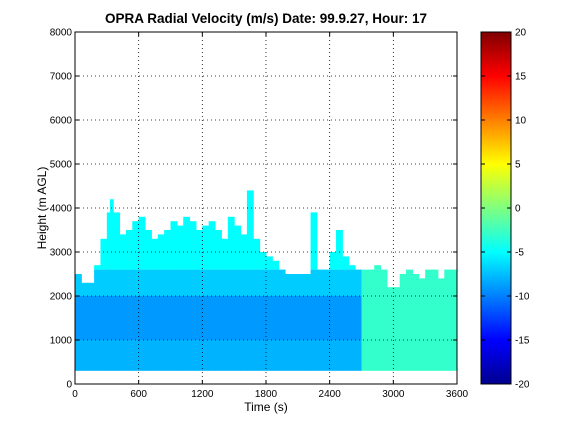 This screenshot has width=576, height=437. I want to click on y-tick-label: 6000, so click(61, 121).